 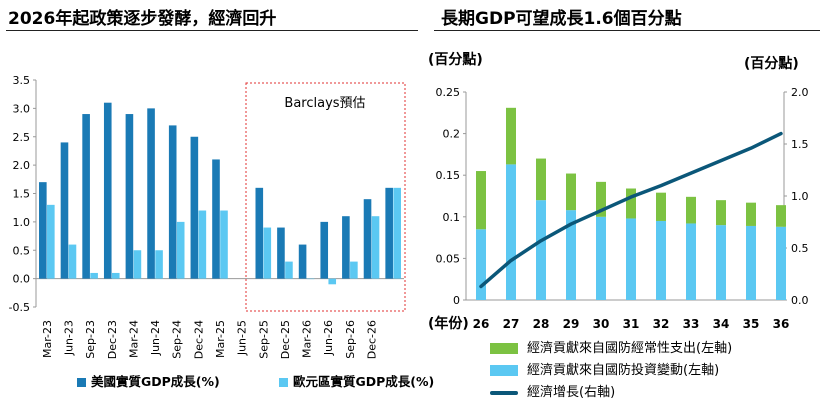 What do you see at coordinates (800, 92) in the screenshot?
I see `right-right-y-tick-label: 2.0` at bounding box center [800, 92].